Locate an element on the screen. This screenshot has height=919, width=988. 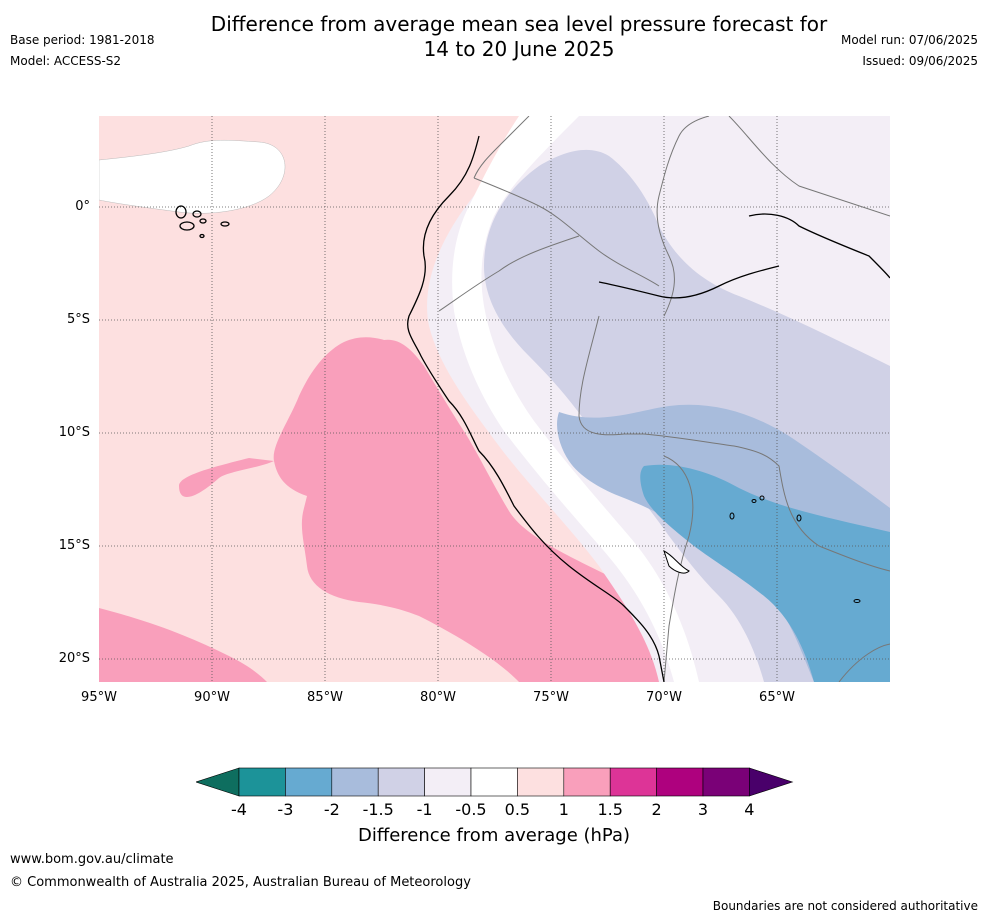
lat-label-0: 0° is located at coordinates (82, 206).